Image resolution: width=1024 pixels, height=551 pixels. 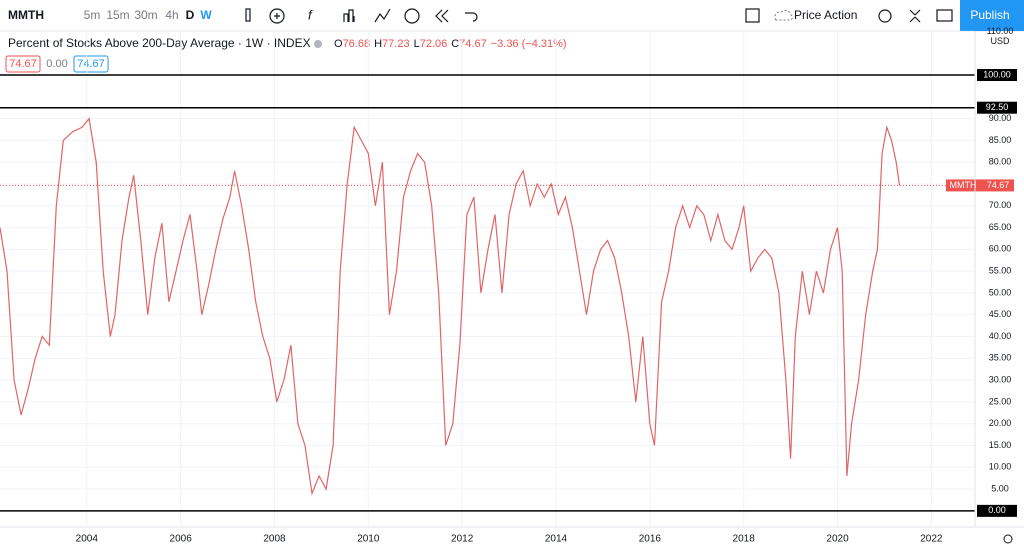 I want to click on undo-icon, so click(x=471, y=17).